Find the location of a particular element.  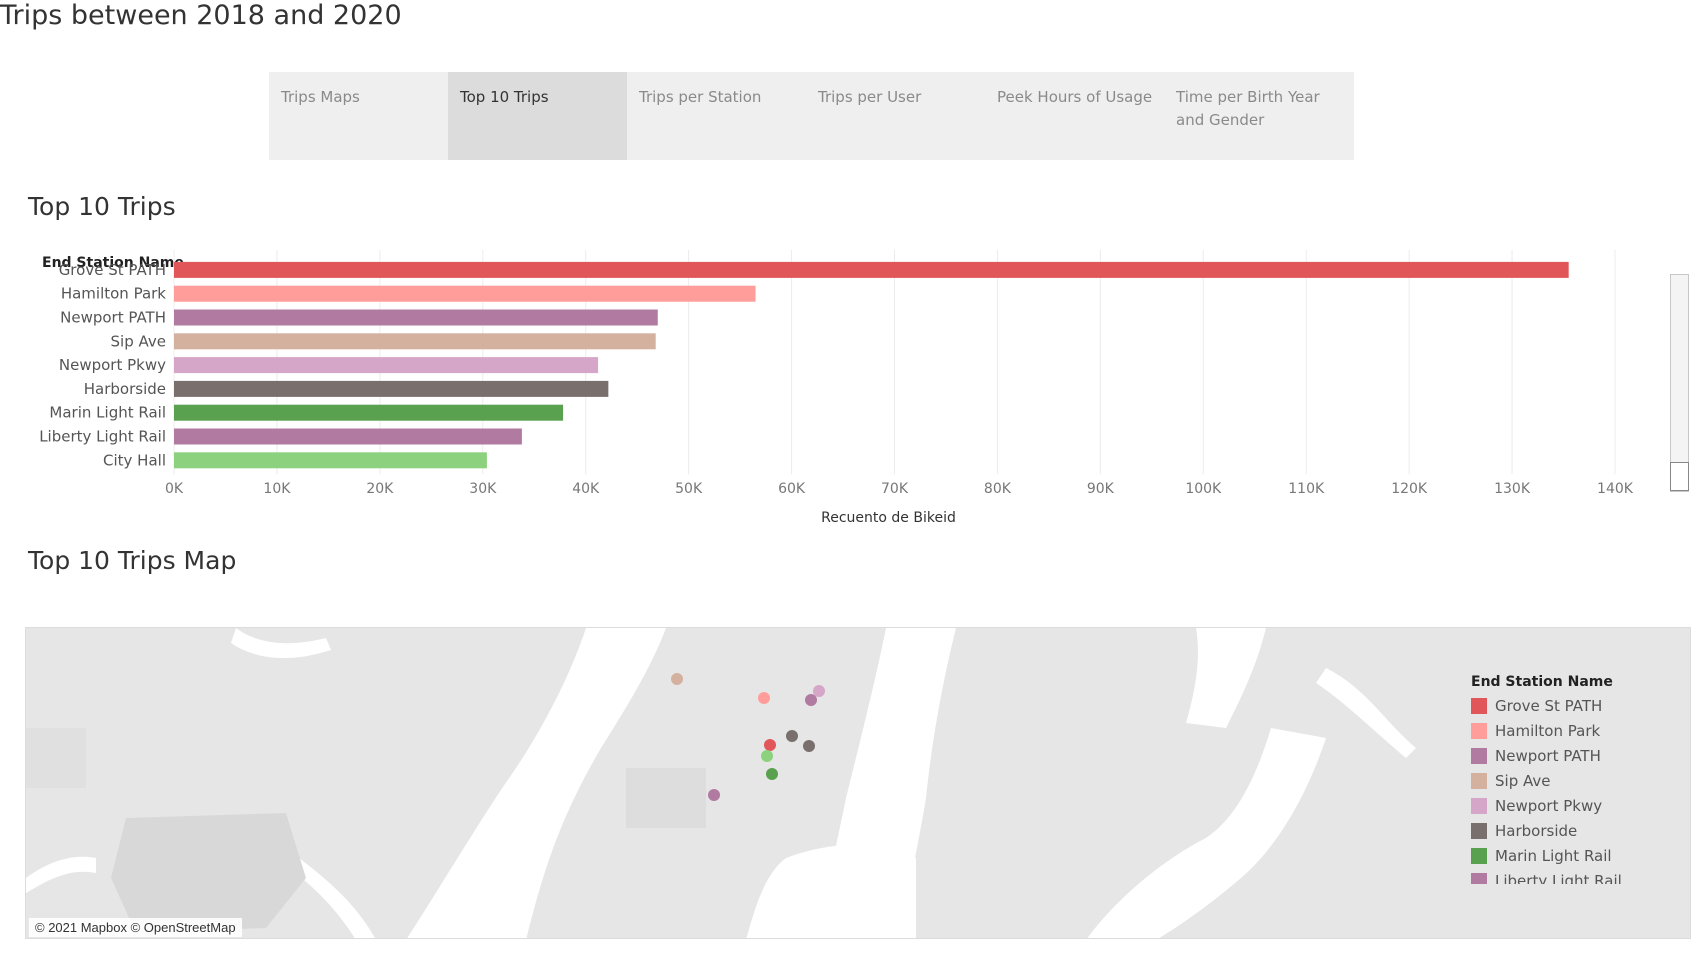

east-river is located at coordinates (1206, 833).